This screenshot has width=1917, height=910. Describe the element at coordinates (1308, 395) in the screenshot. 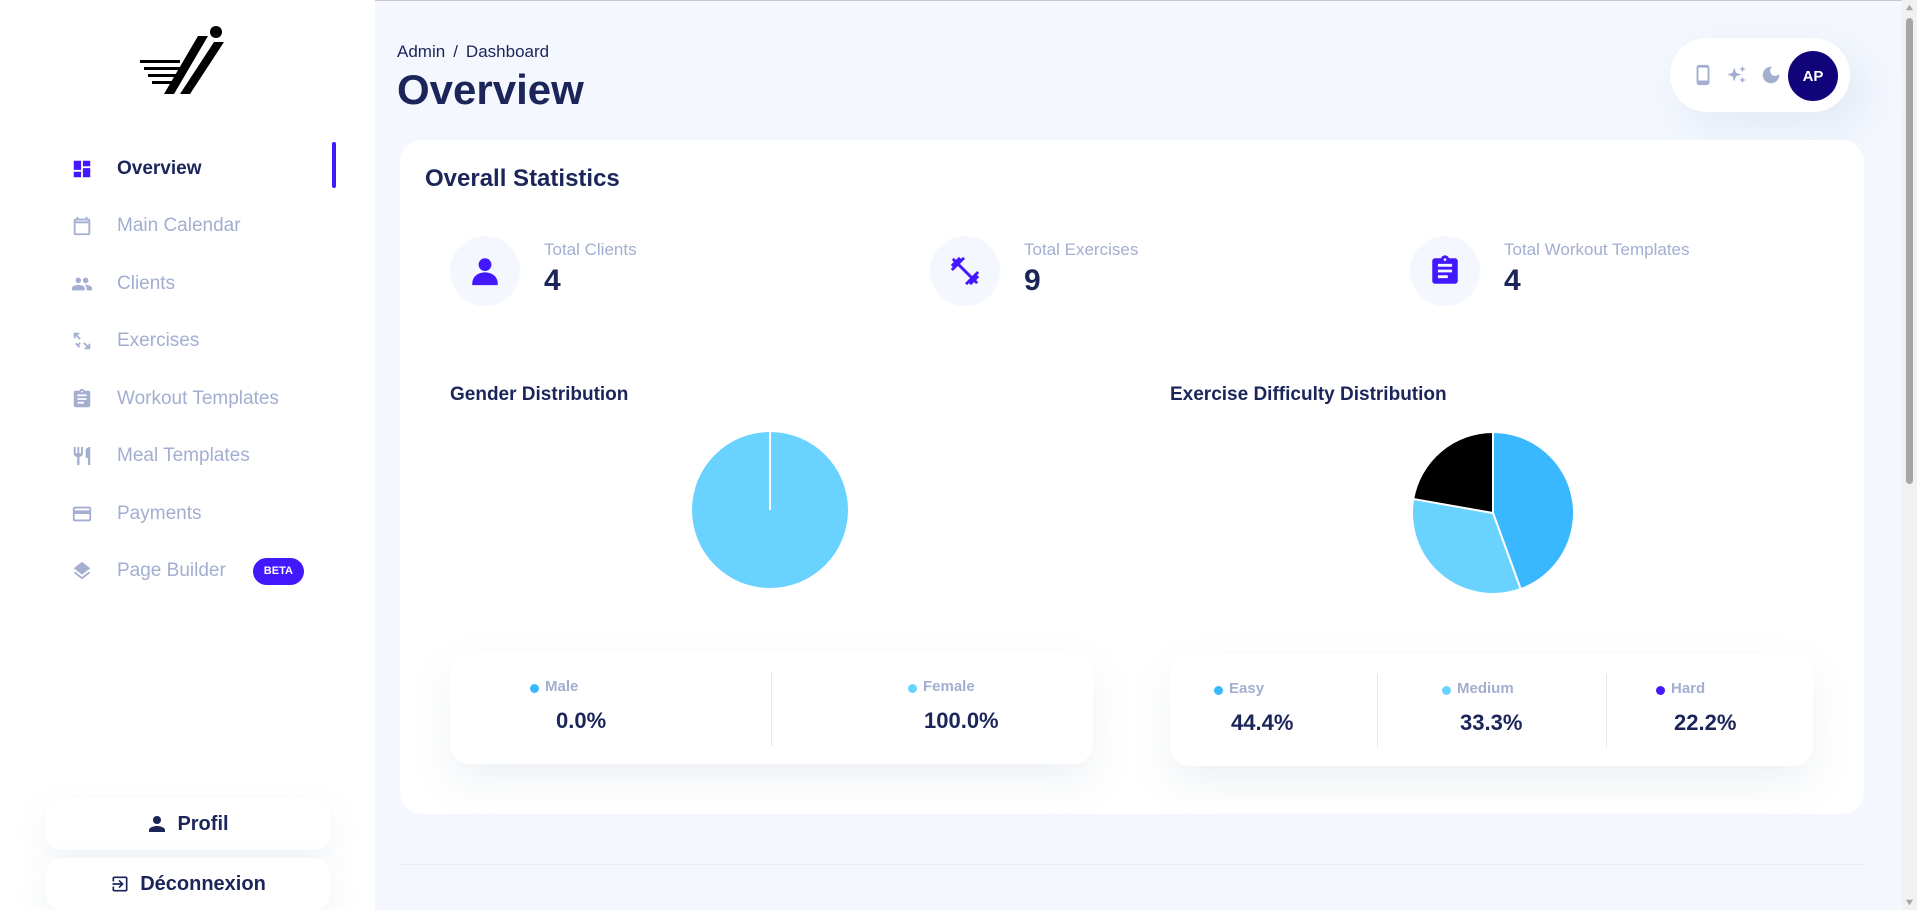

I see `difficulty-chart-title: Exercise Difficulty Distribution` at that location.